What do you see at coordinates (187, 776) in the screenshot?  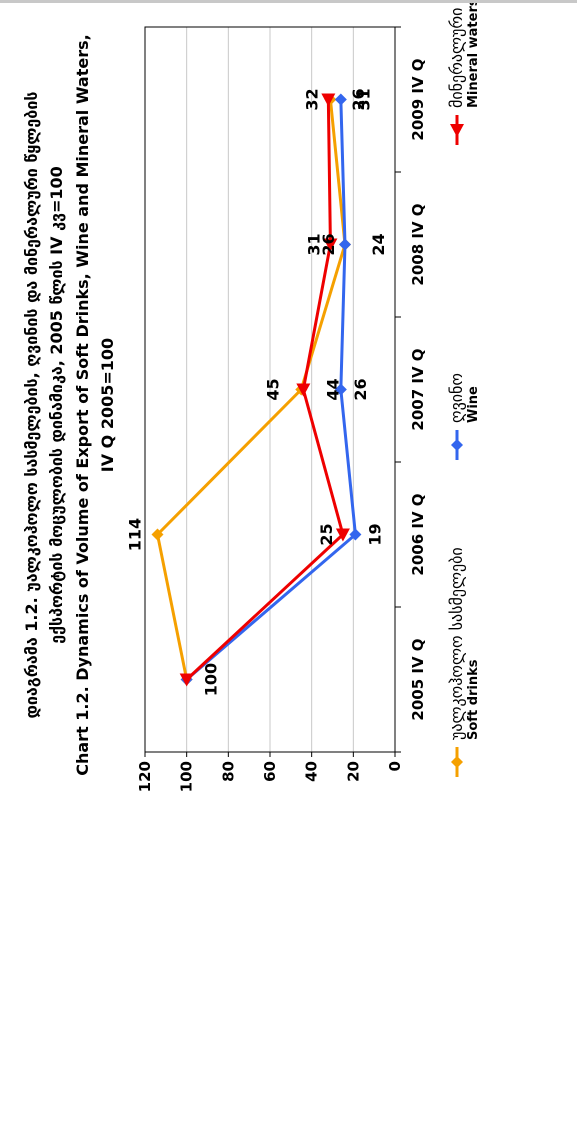 I see `y-tick-label: 100` at bounding box center [187, 776].